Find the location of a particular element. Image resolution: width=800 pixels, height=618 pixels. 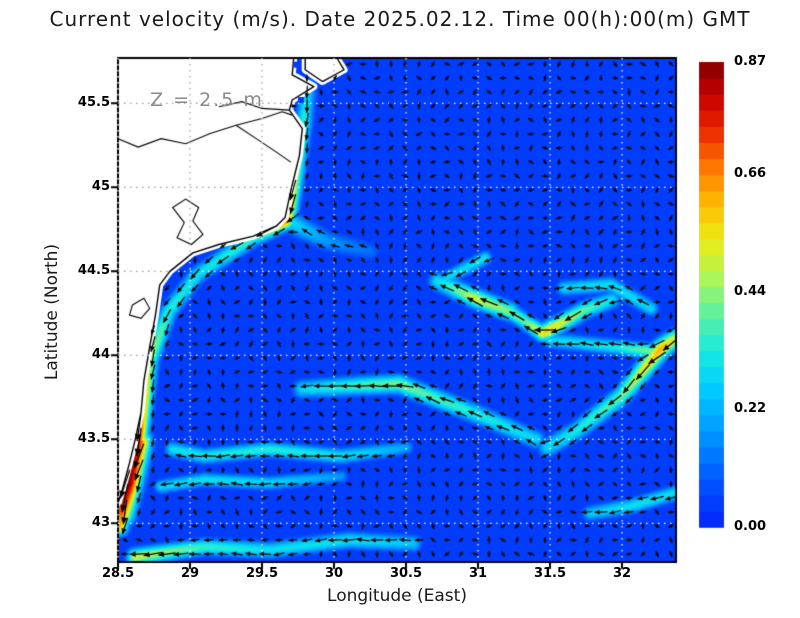

y-tick-label: 43 is located at coordinates (100, 523).